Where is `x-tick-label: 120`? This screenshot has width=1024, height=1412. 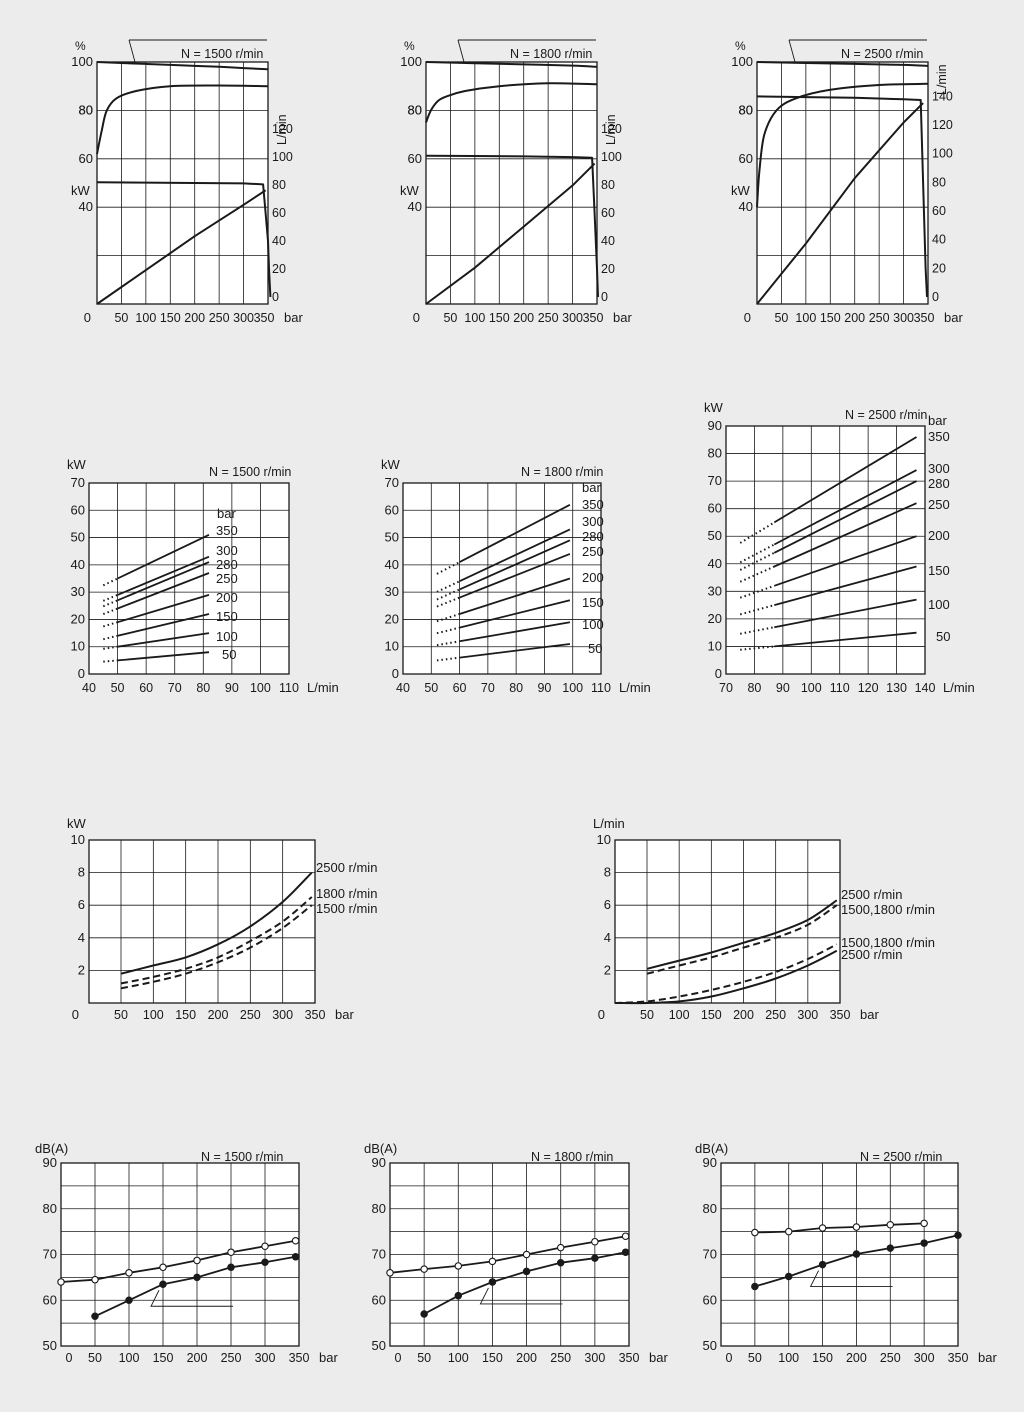
x-tick-label: 120 is located at coordinates (868, 688).